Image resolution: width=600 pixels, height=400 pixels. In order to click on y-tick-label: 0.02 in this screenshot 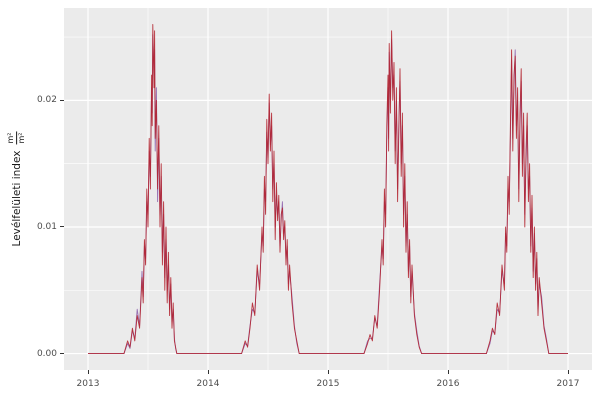, I will do `click(46, 100)`.